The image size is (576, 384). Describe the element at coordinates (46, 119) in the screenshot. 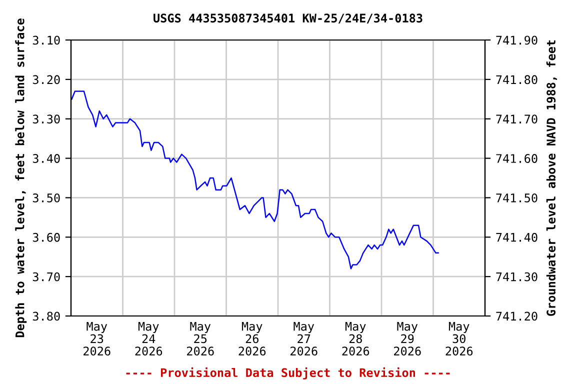

I see `y-tick-label: 3.30` at that location.